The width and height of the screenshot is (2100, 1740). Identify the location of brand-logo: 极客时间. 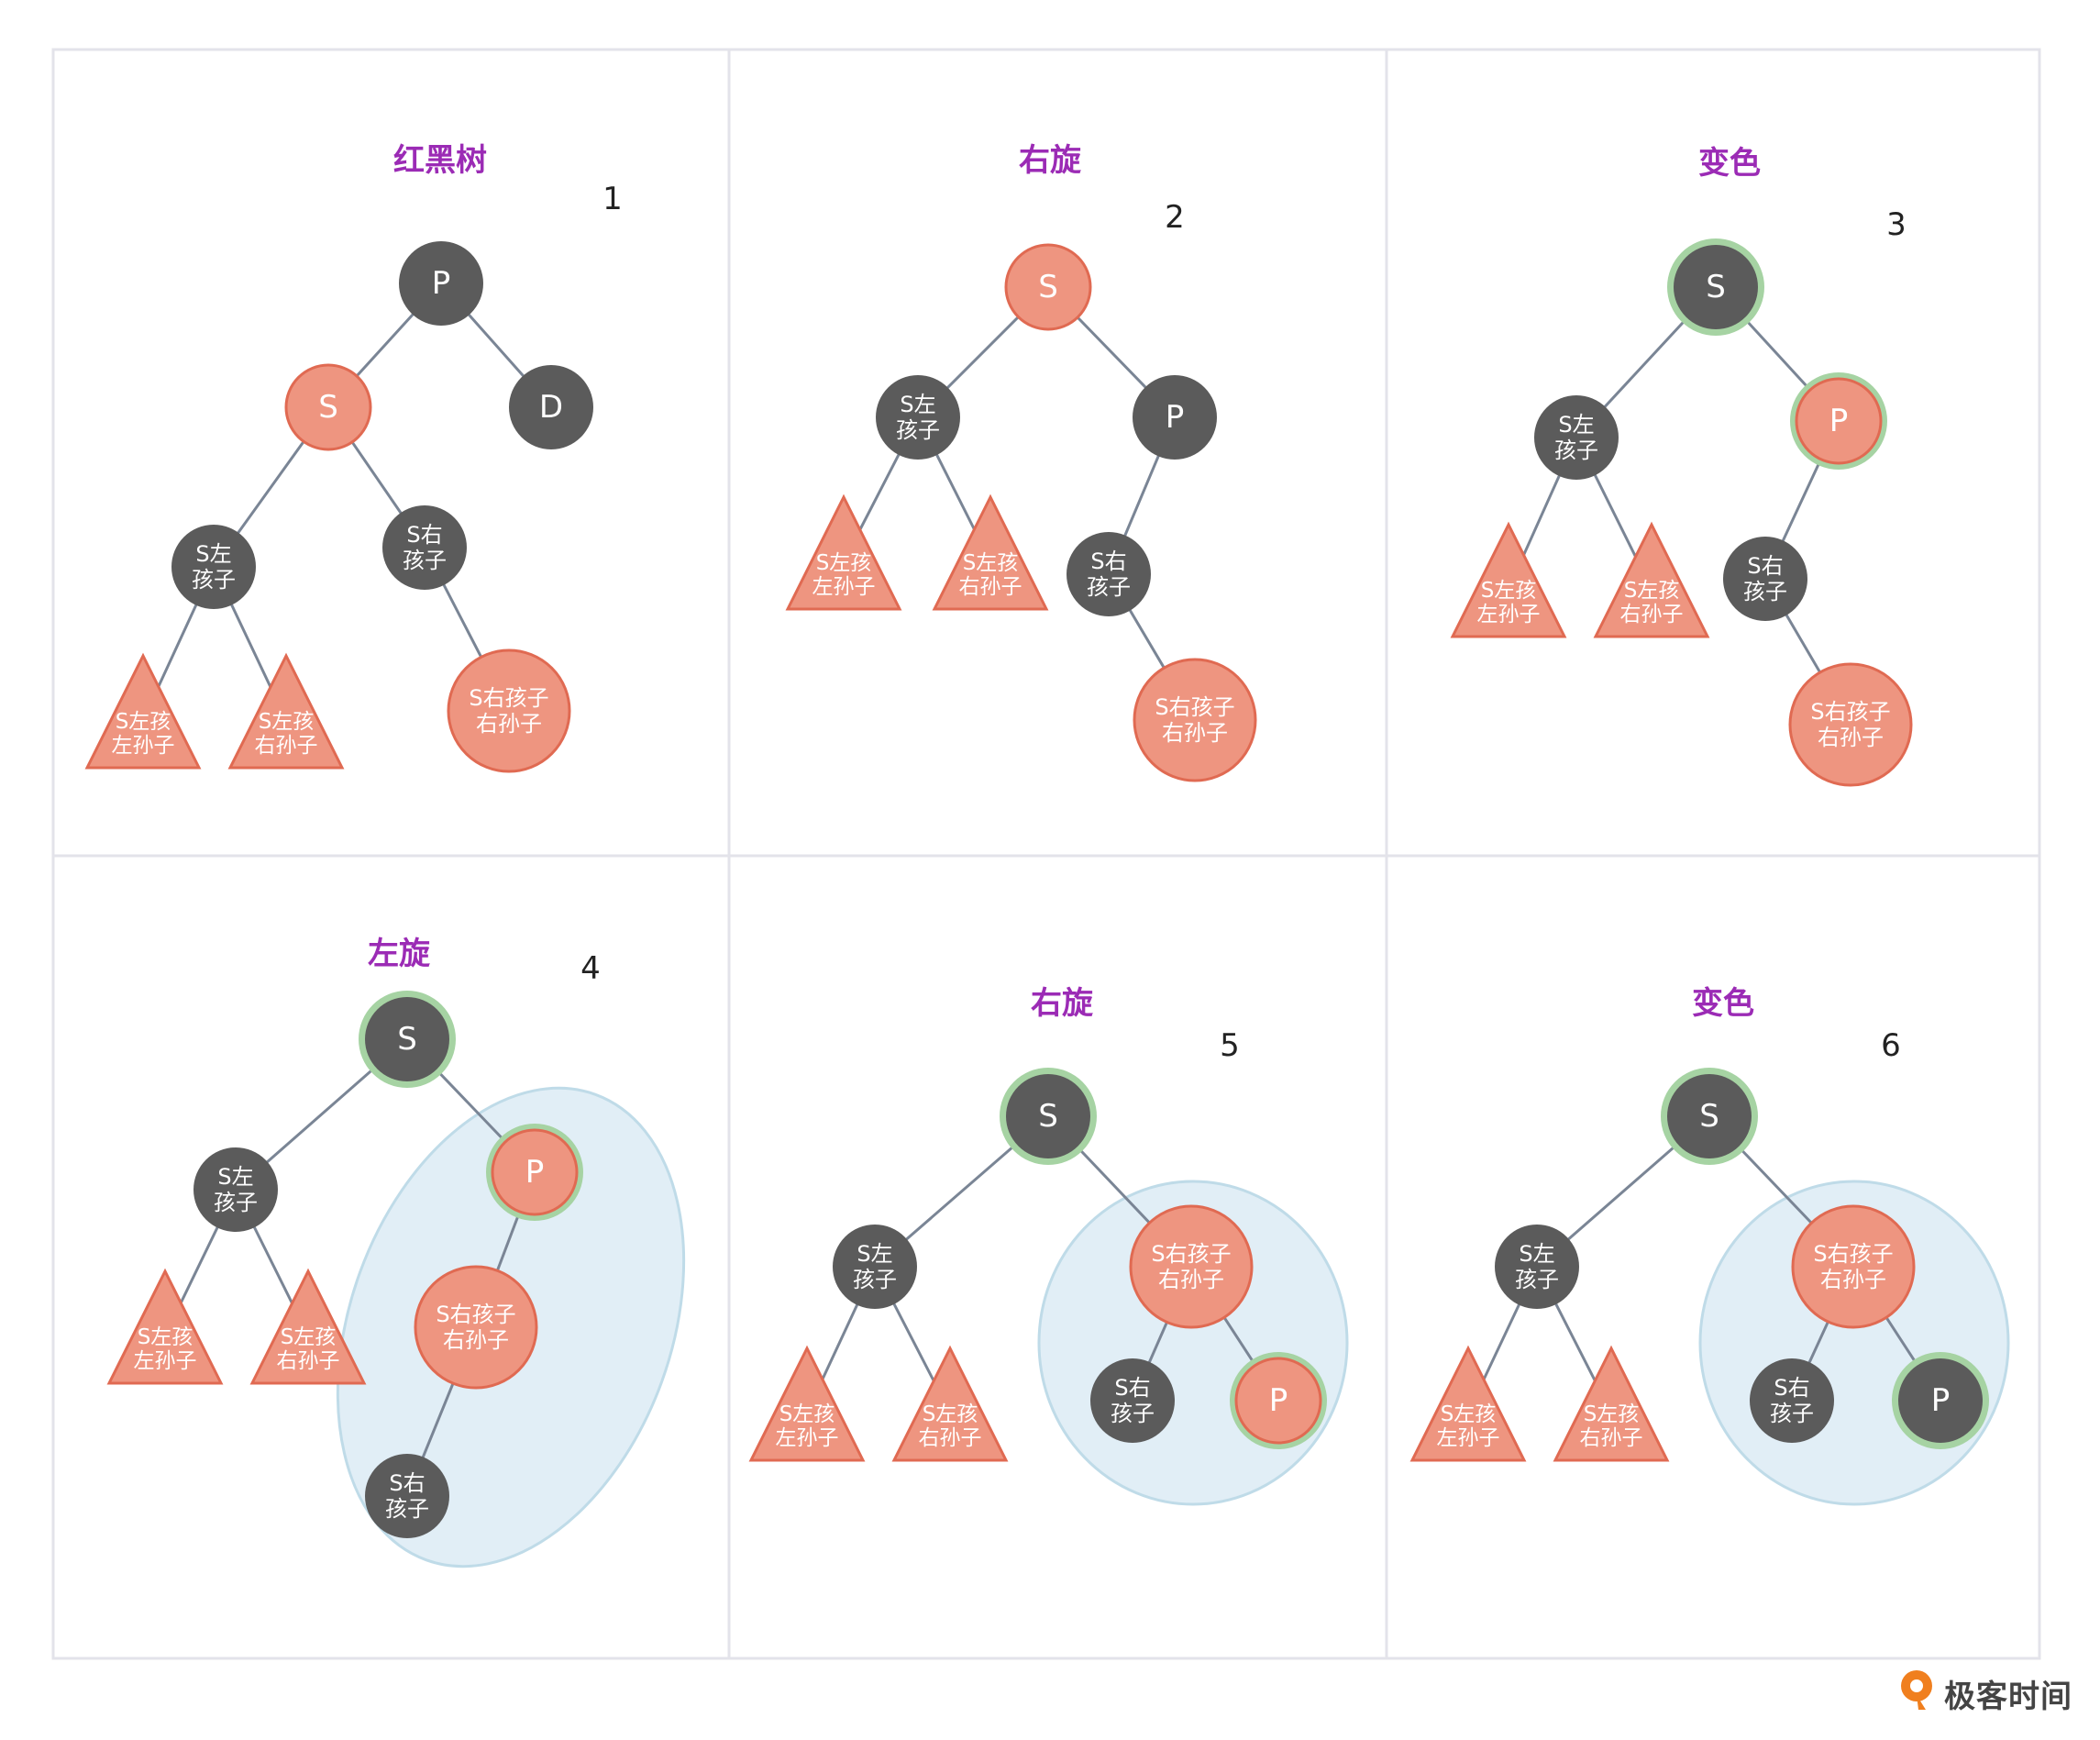
(1994, 1689).